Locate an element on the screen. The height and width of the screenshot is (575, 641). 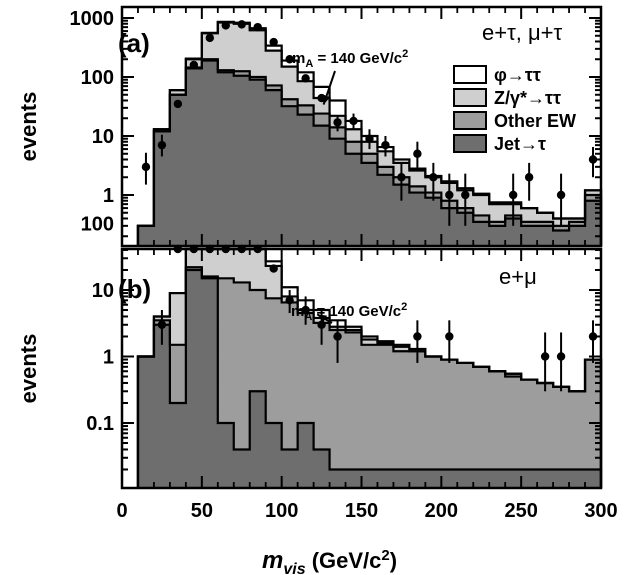
legend-label: Z/γ*→ττ is located at coordinates (527, 98).